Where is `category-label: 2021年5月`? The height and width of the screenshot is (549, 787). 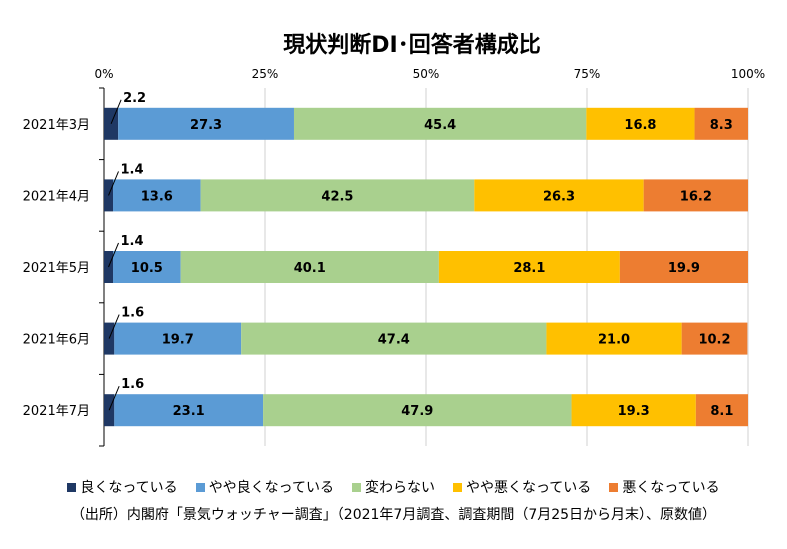
category-label: 2021年5月 is located at coordinates (56, 268).